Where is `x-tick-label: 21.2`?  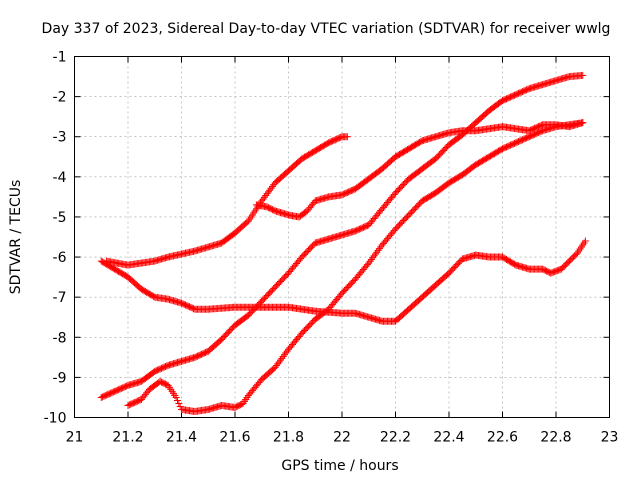 x-tick-label: 21.2 is located at coordinates (127, 438).